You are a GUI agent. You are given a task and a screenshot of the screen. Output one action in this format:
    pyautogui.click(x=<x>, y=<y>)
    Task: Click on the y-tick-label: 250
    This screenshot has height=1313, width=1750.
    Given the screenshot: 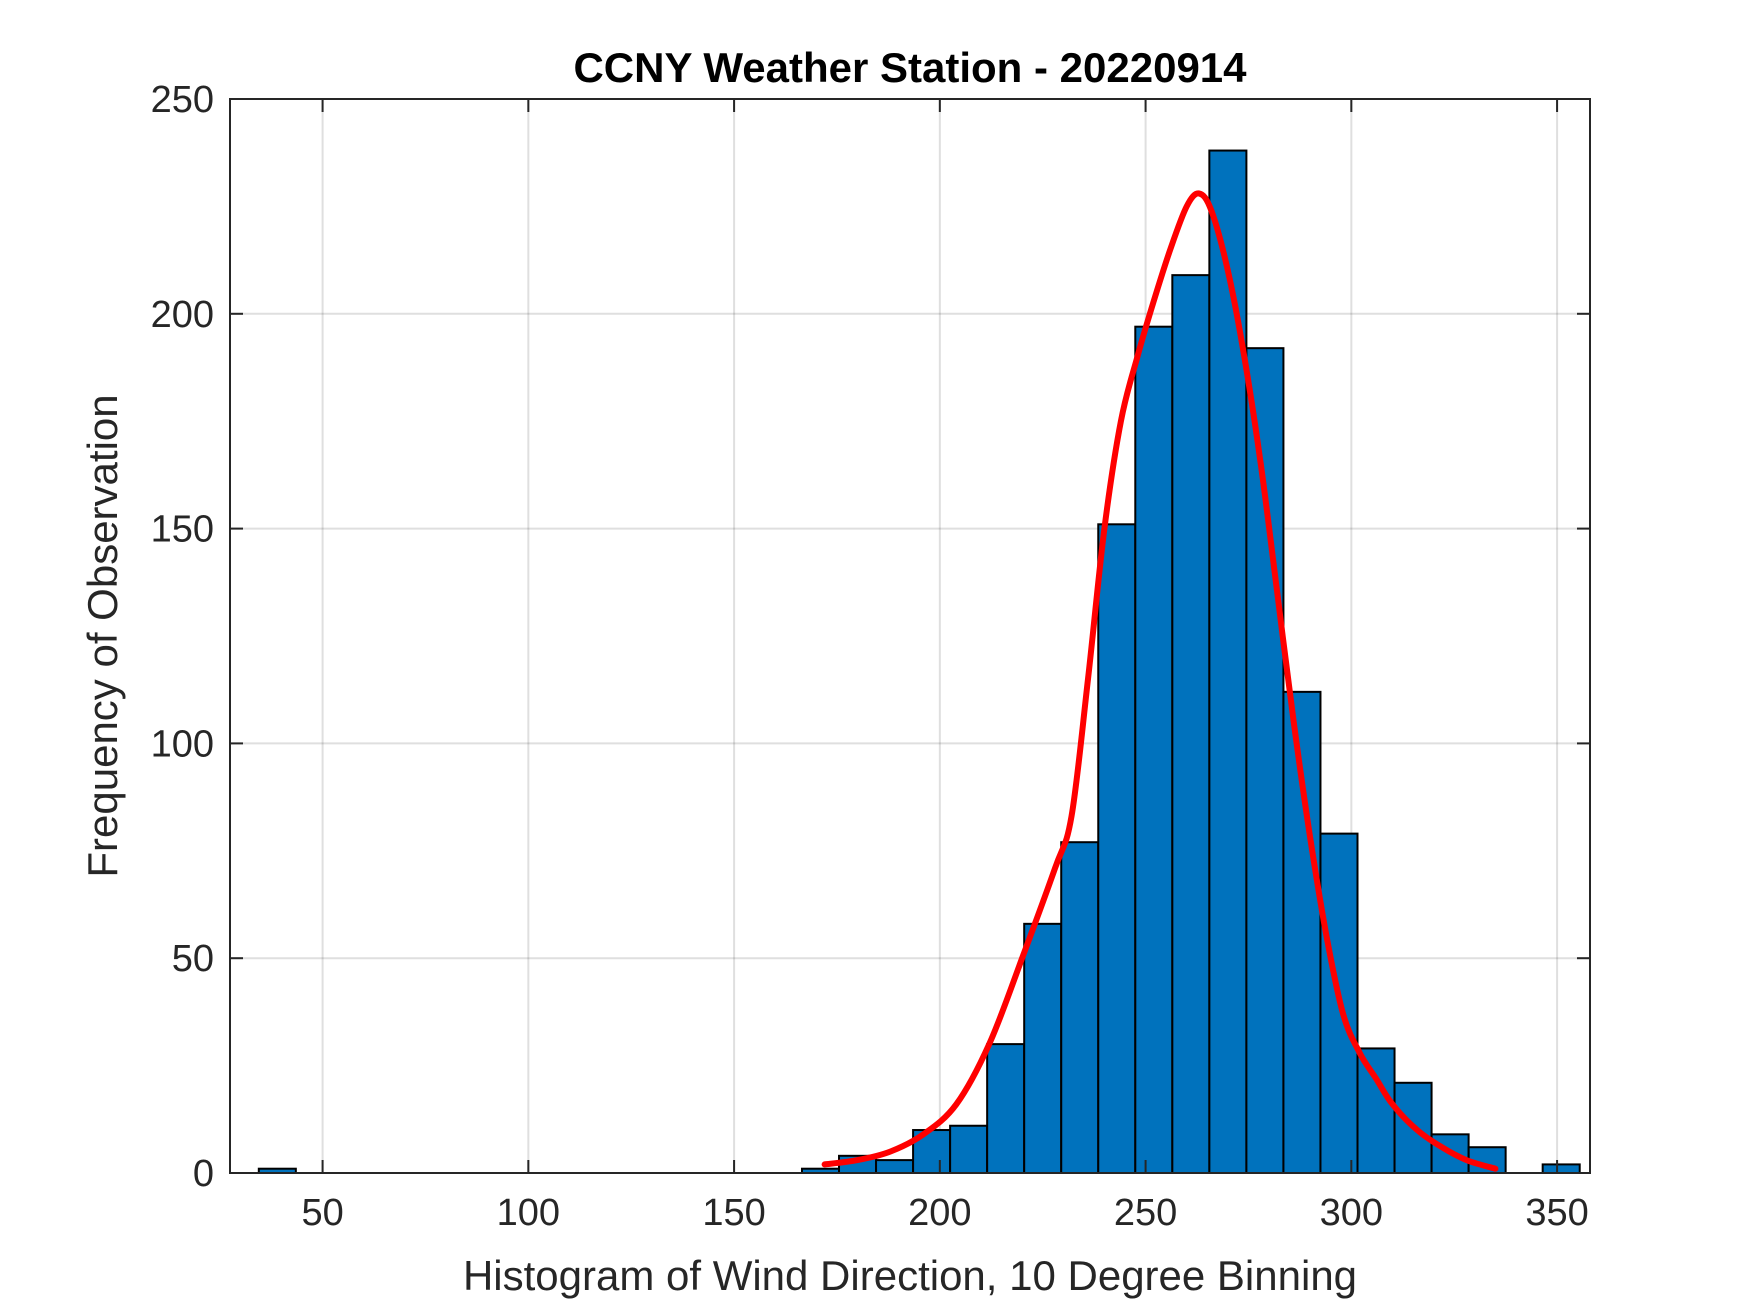 What is the action you would take?
    pyautogui.click(x=182, y=100)
    